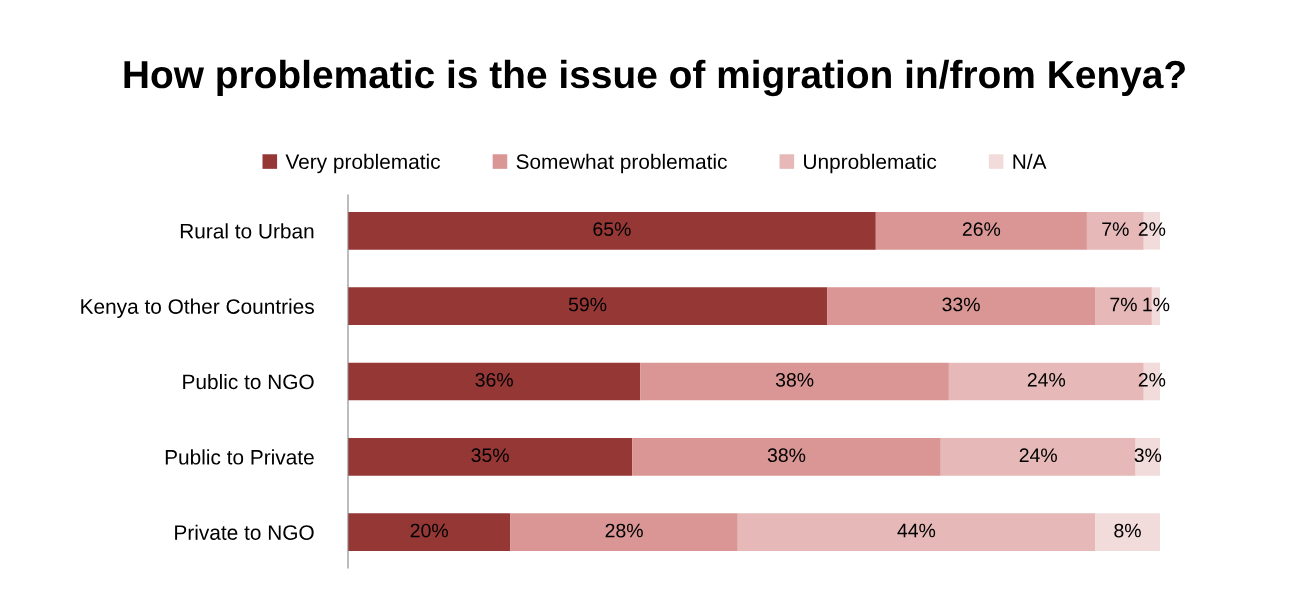  I want to click on data-label: 1%, so click(1156, 304).